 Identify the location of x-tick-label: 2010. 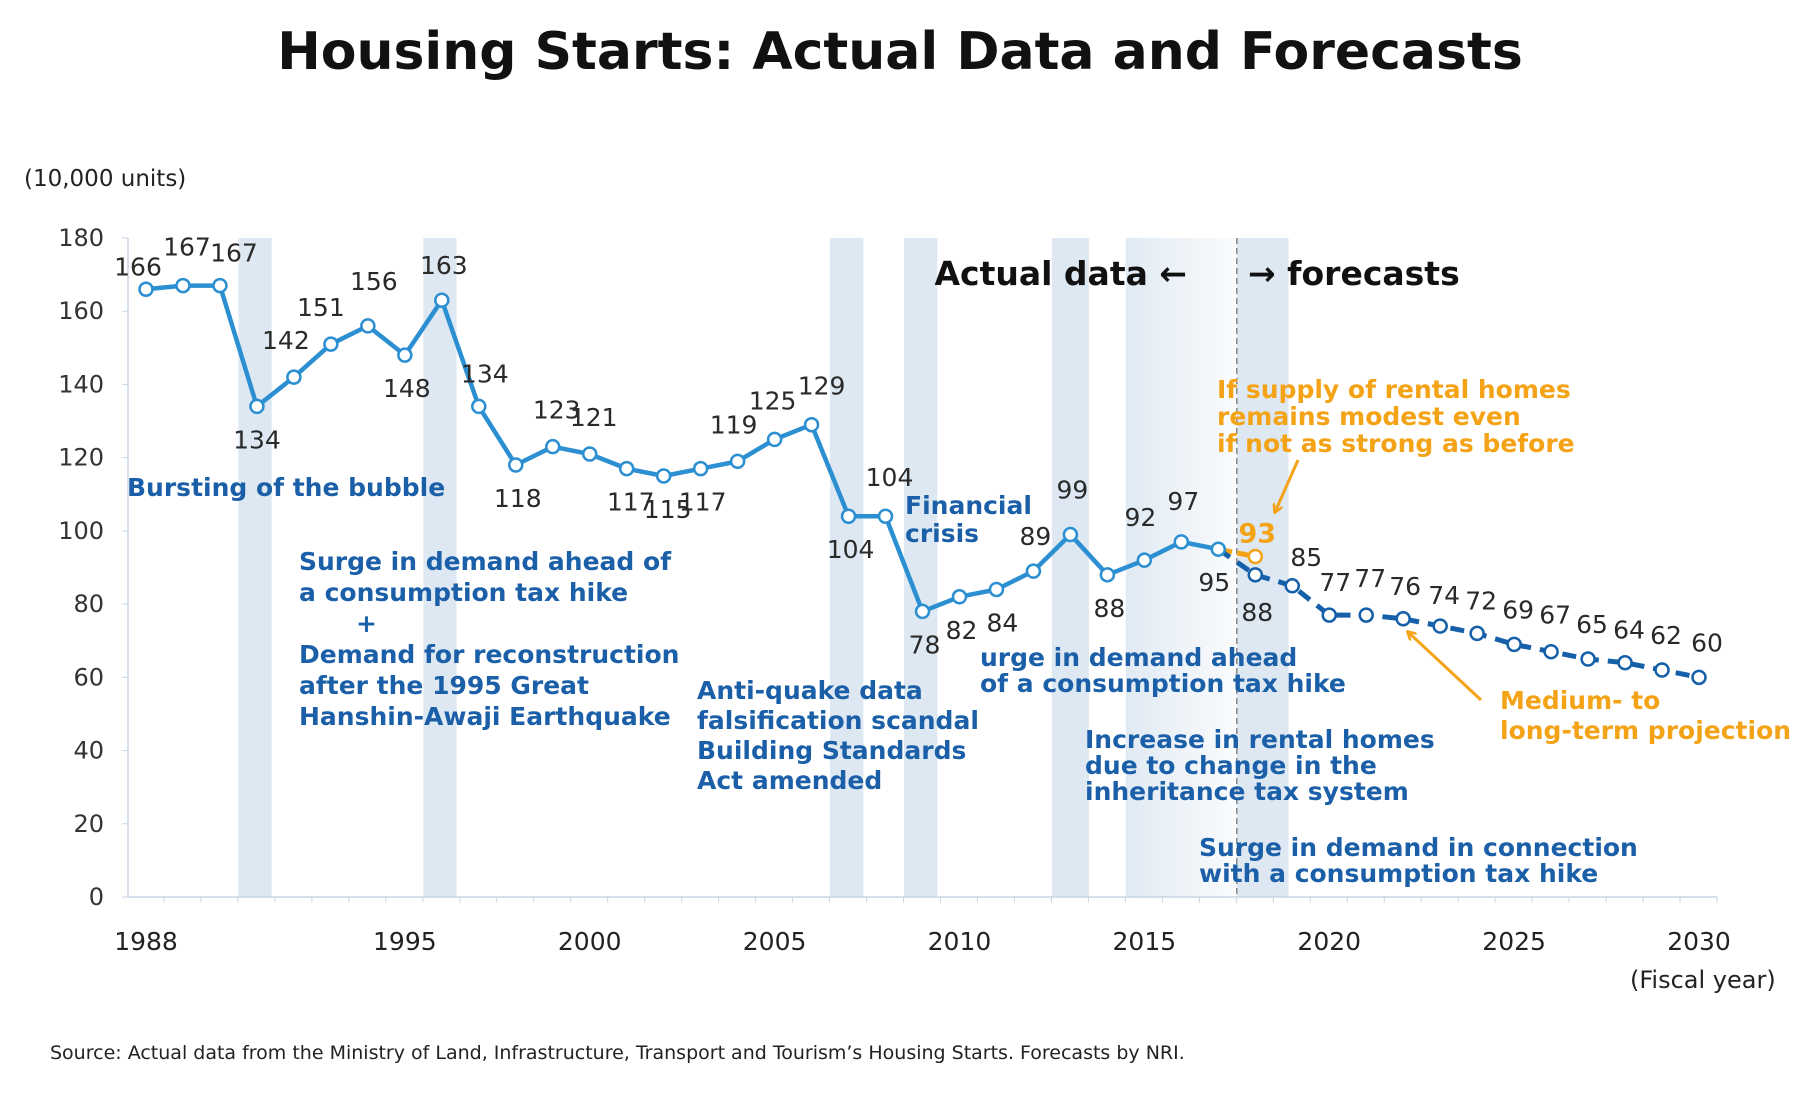
(960, 941).